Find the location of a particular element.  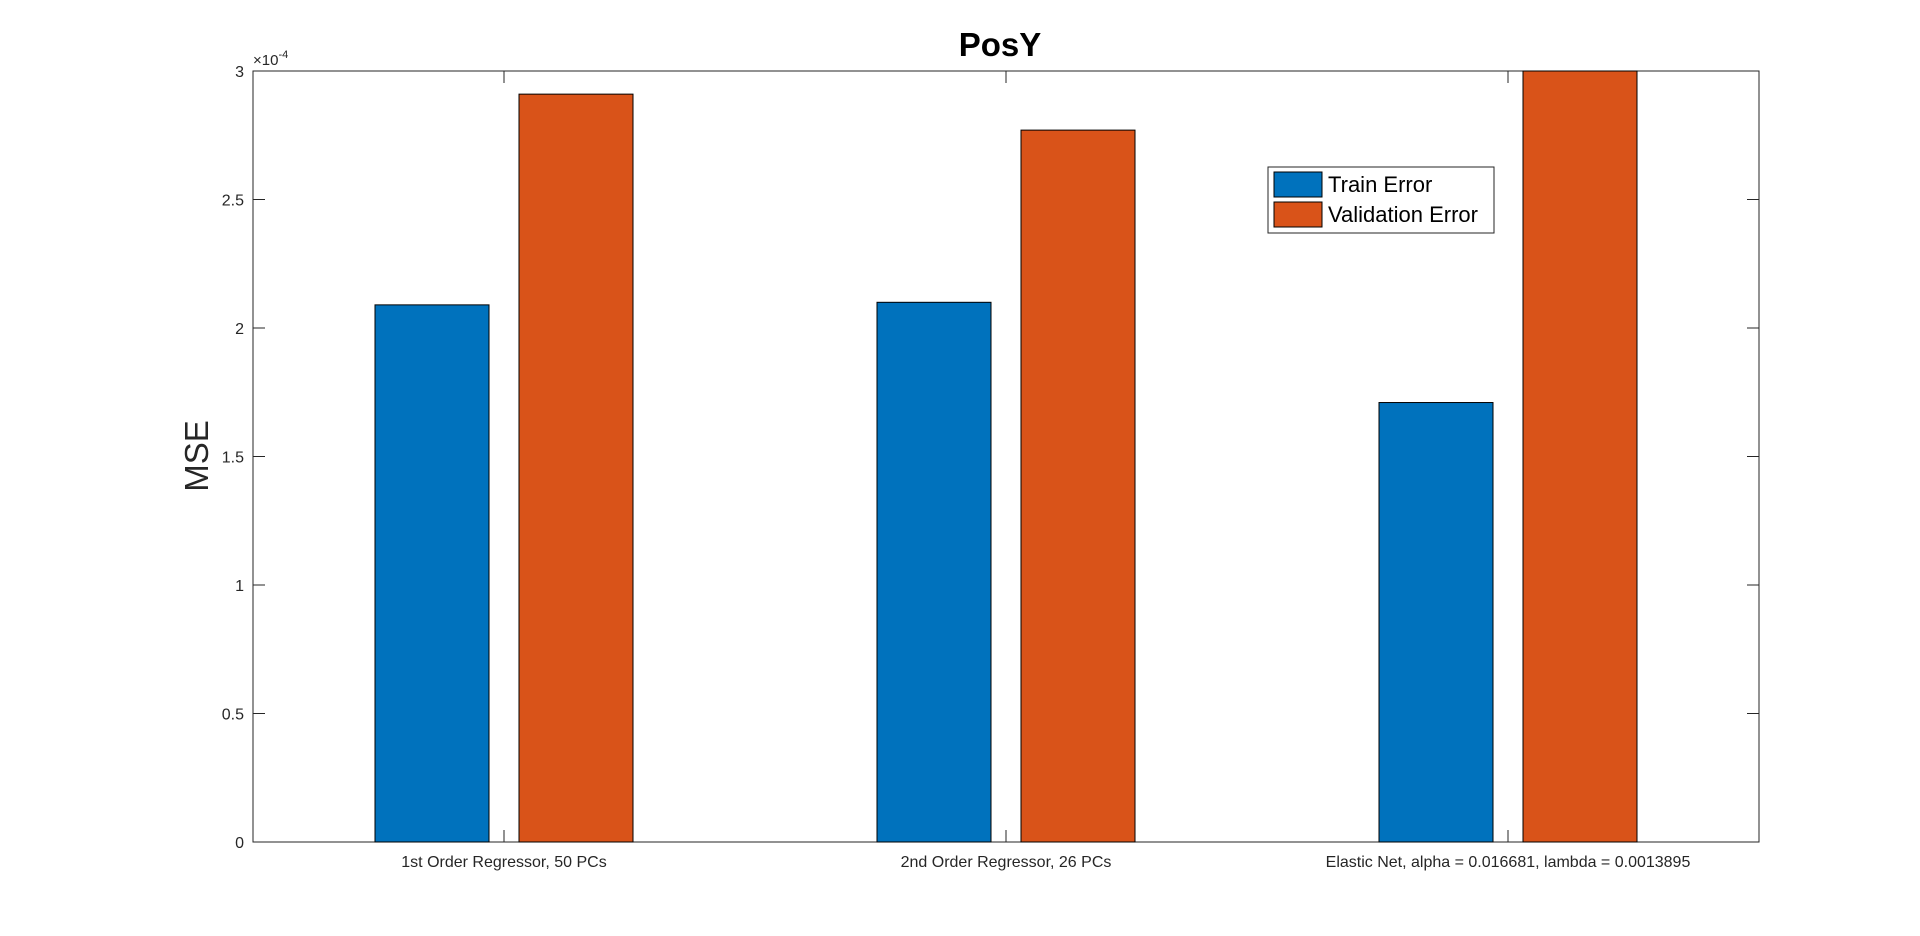

x-tick-label: 2nd Order Regressor, 26 PCs is located at coordinates (1006, 862).